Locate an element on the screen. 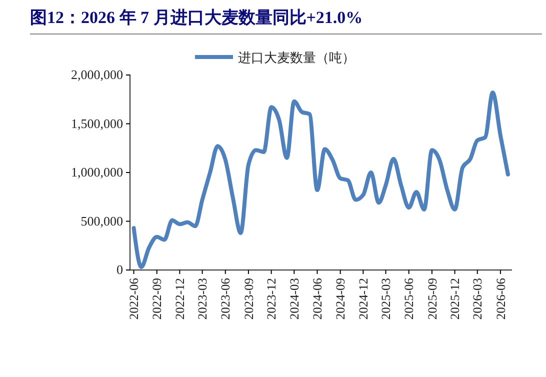 This screenshot has width=546, height=377. x-tick-label: 2025-06 is located at coordinates (409, 299).